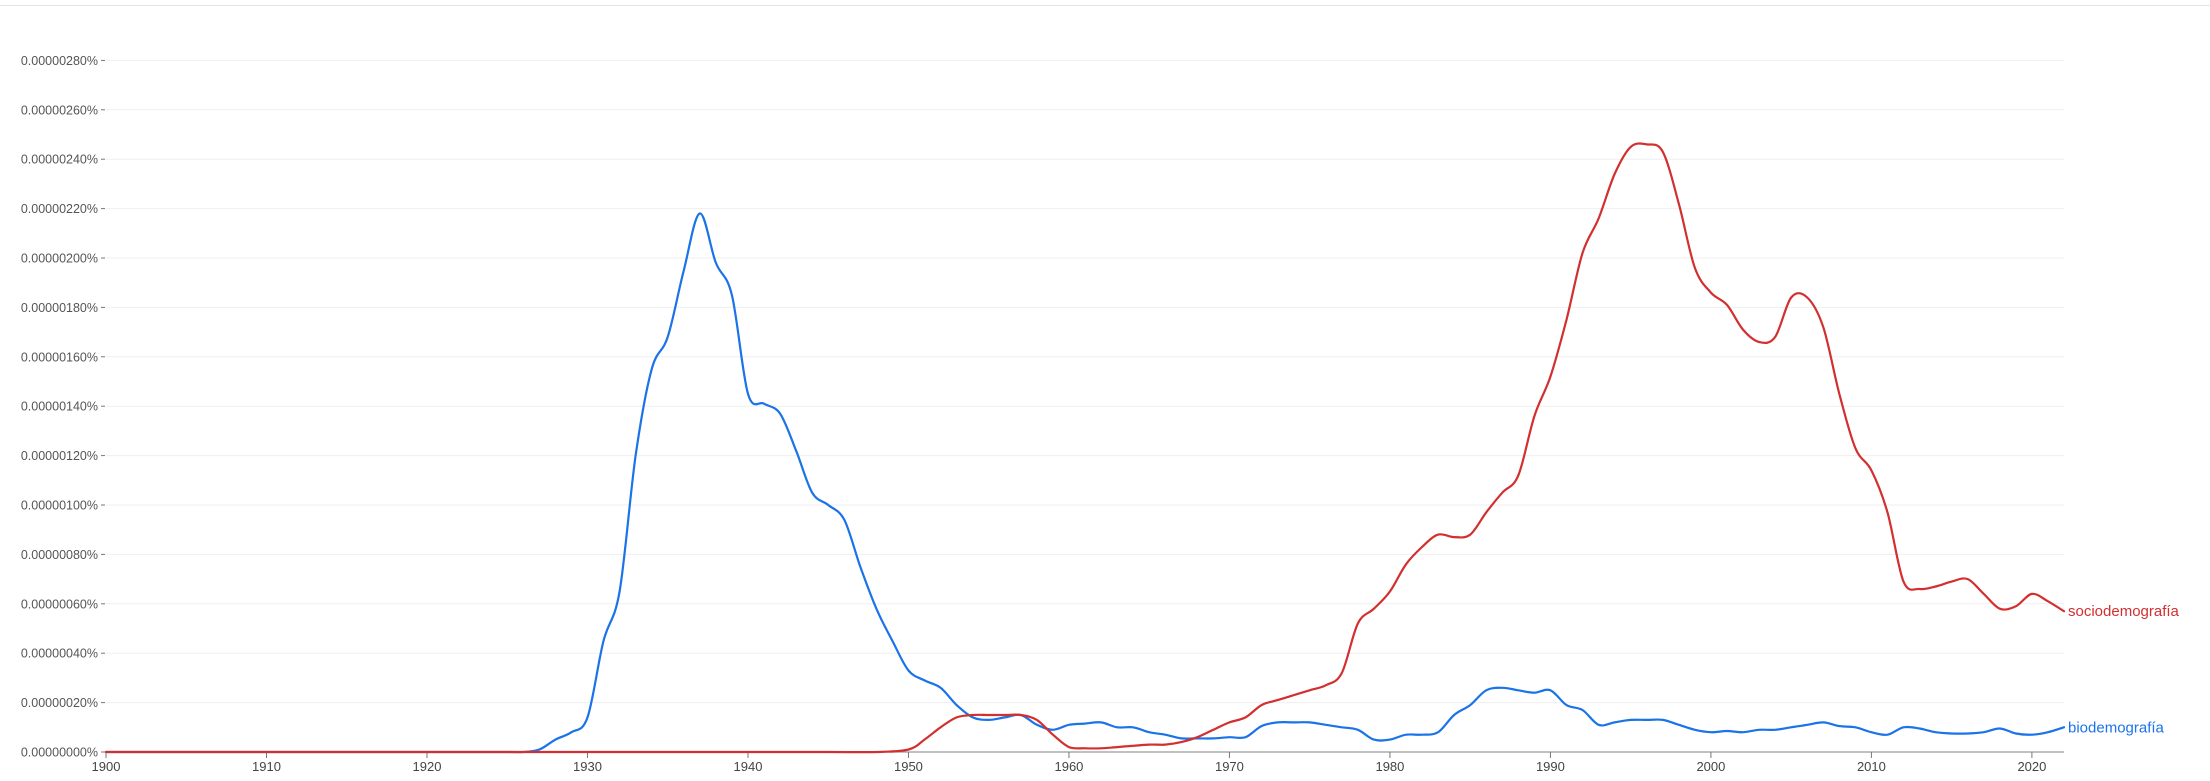  I want to click on y-tick-label: 0.00000140%, so click(59, 407).